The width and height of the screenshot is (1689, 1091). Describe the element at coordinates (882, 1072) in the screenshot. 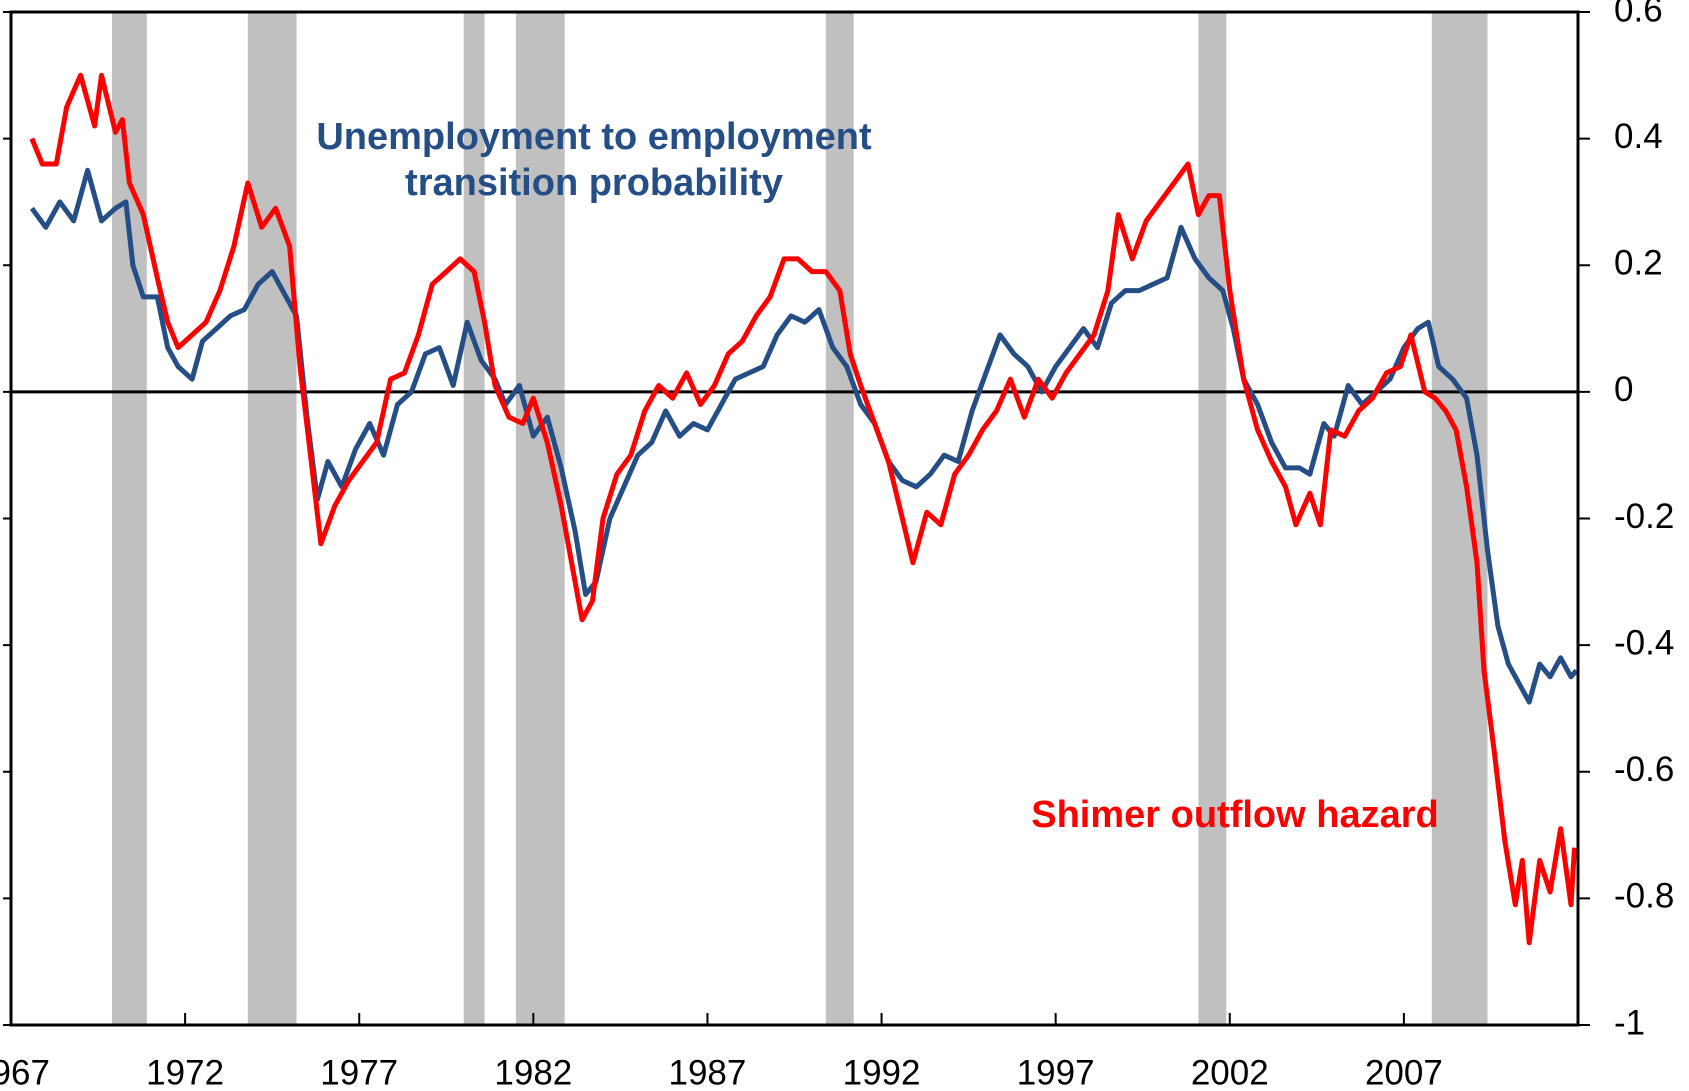

I see `x-tick-label: 1992` at that location.